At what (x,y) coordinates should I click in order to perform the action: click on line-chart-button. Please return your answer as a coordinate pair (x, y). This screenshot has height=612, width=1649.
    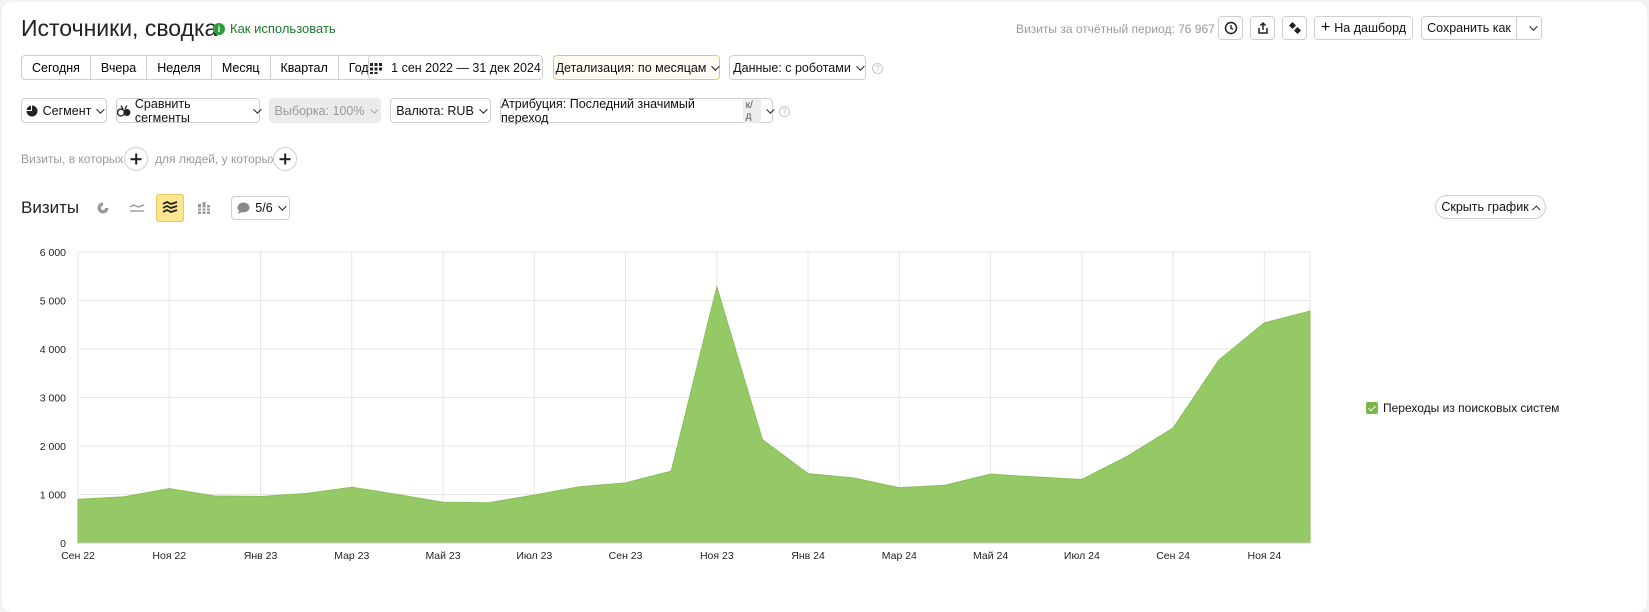
    Looking at the image, I should click on (137, 208).